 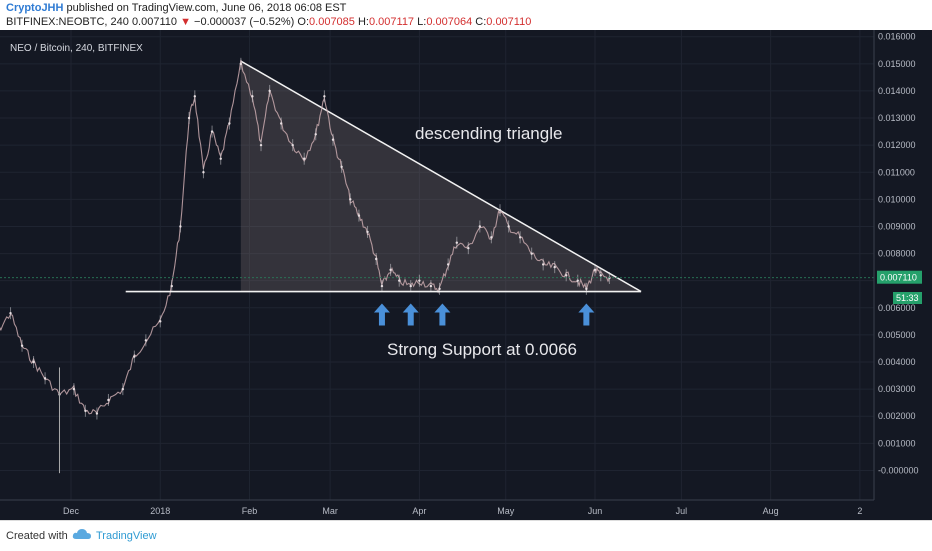 What do you see at coordinates (363, 22) in the screenshot?
I see `high-label: H:` at bounding box center [363, 22].